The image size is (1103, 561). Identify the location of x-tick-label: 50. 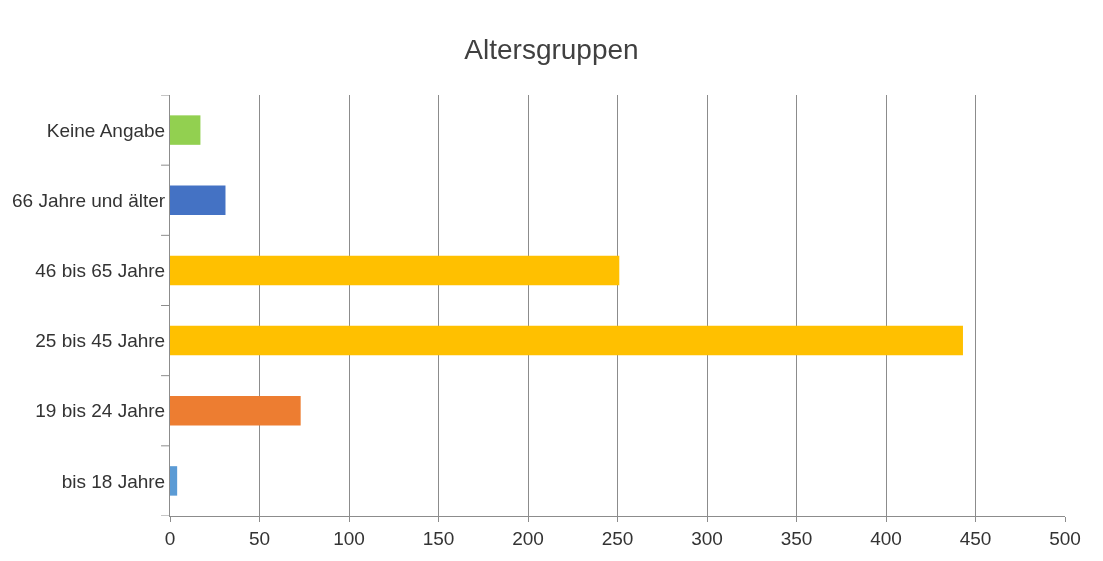
(259, 538).